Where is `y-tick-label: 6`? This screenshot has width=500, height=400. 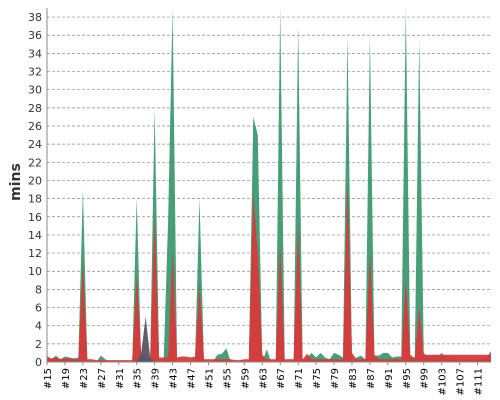
y-tick-label: 6 is located at coordinates (38, 308).